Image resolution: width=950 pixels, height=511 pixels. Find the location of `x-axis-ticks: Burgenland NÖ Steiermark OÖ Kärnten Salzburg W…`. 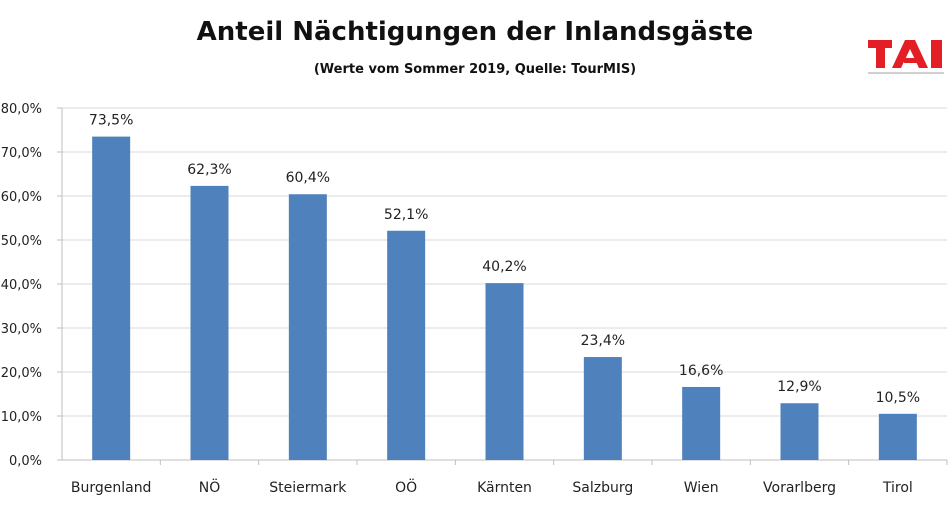

x-axis-ticks: Burgenland NÖ Steiermark OÖ Kärnten Salzburg W… is located at coordinates (492, 487).